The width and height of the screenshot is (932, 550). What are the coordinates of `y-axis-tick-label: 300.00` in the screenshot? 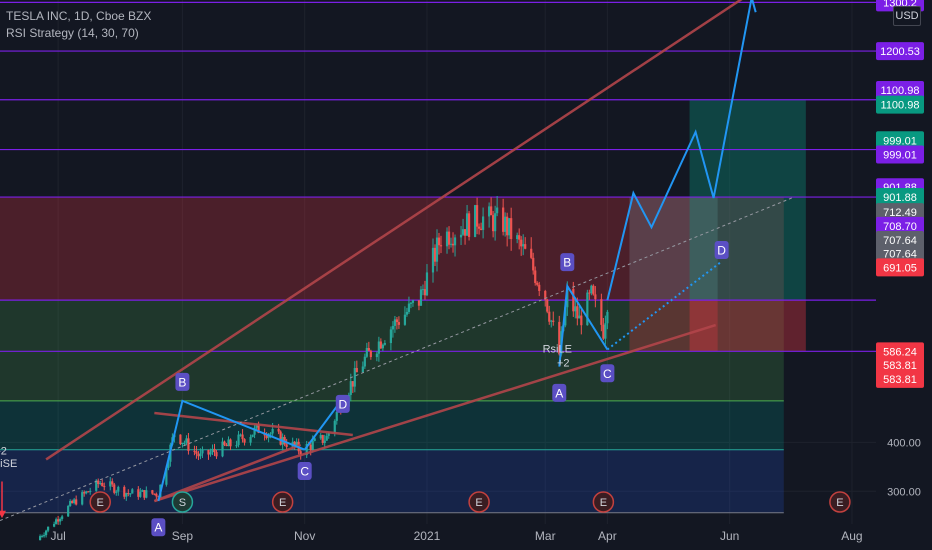 It's located at (904, 492).